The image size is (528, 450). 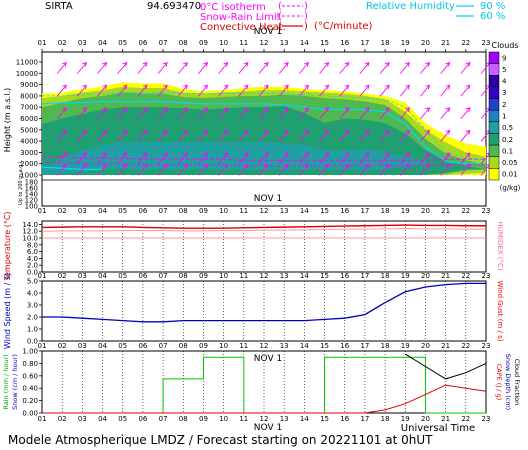 What do you see at coordinates (243, 419) in the screenshot?
I see `hour-tick-label: 11` at bounding box center [243, 419].